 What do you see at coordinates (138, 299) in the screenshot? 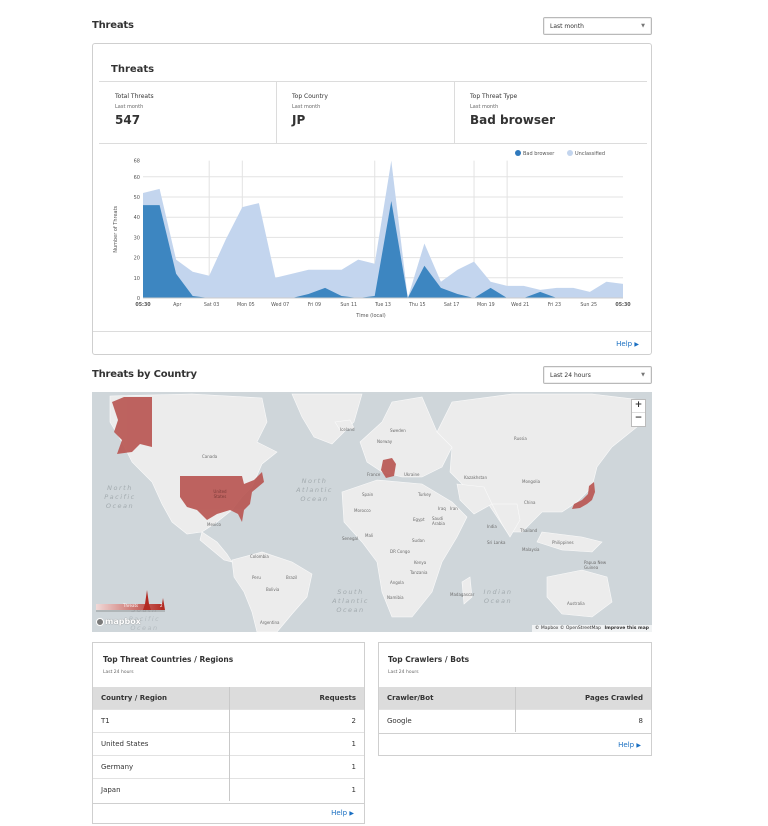
I see `y-tick-label: 0` at bounding box center [138, 299].